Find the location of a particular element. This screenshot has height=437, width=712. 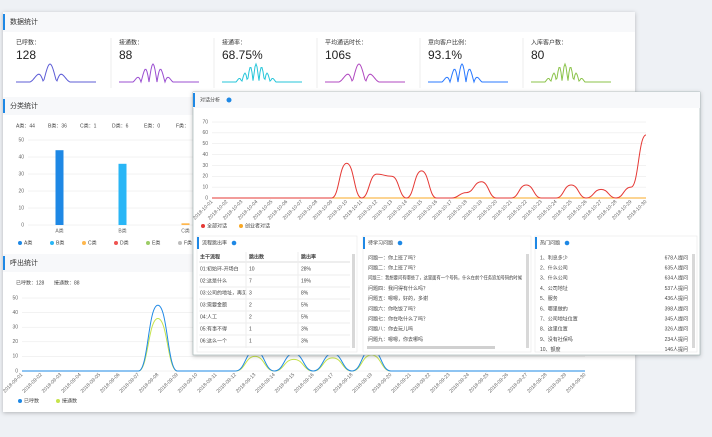

list-count: 537人提问 is located at coordinates (676, 288).